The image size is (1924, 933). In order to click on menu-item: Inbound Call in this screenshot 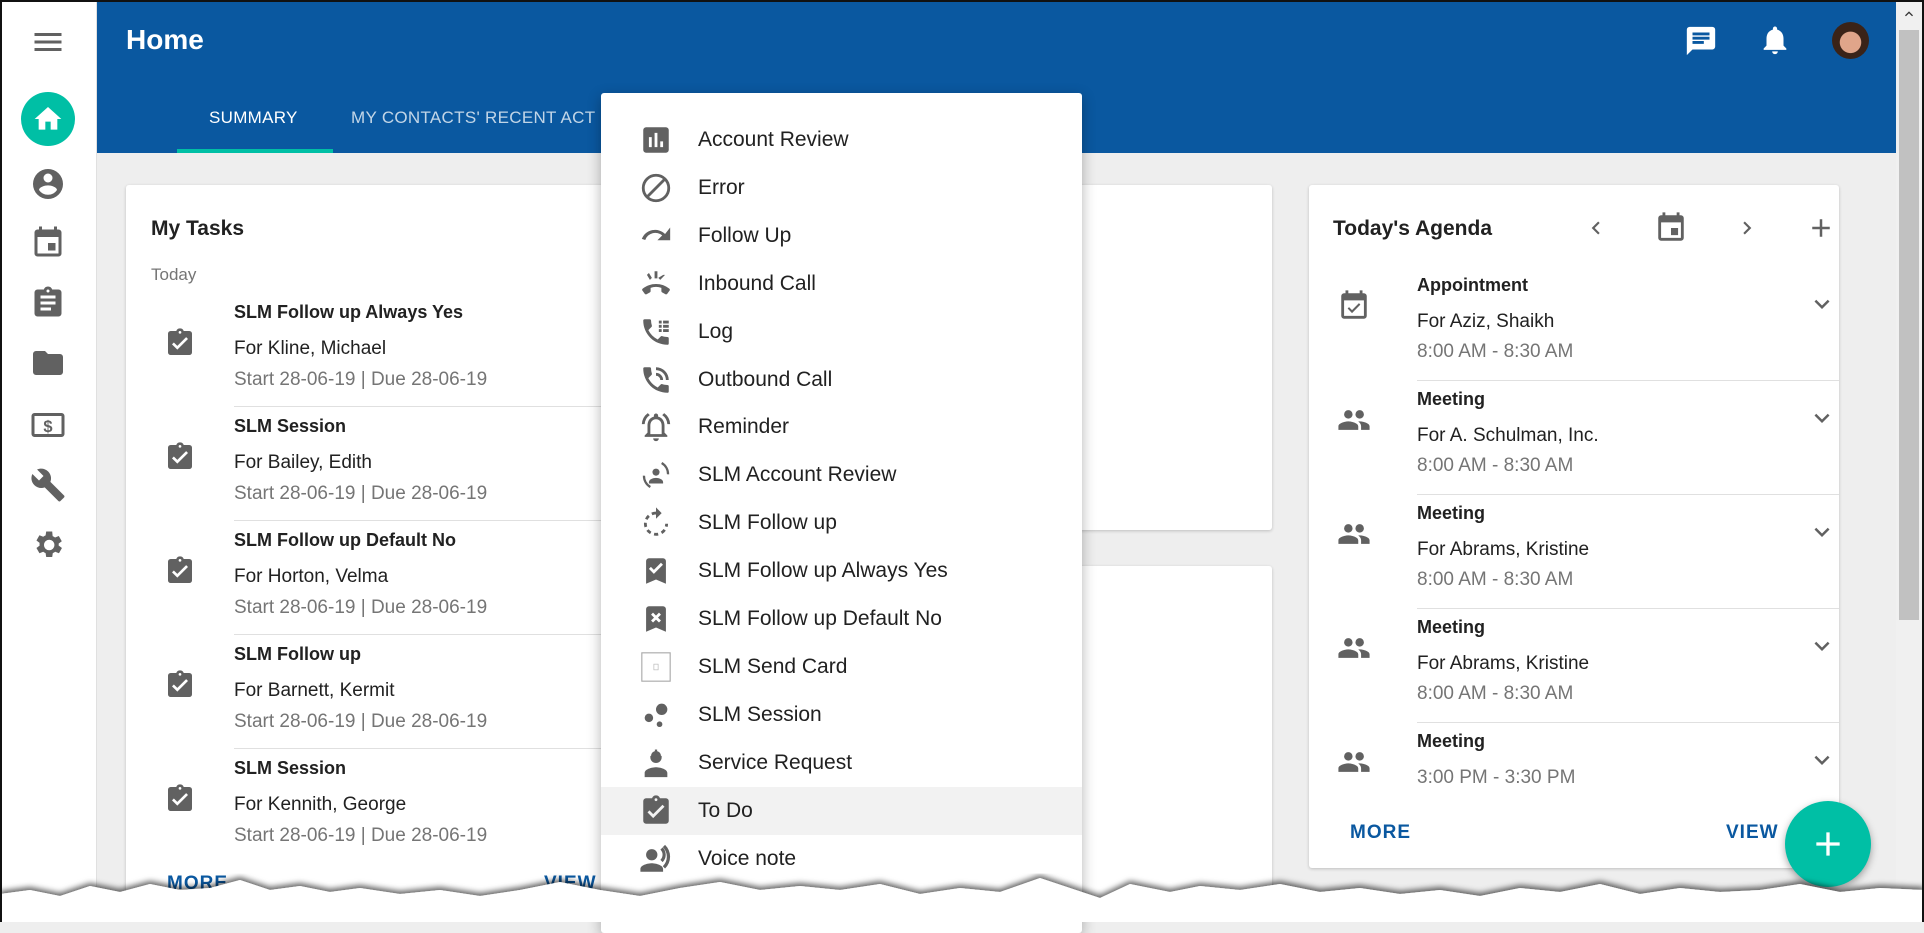, I will do `click(841, 284)`.